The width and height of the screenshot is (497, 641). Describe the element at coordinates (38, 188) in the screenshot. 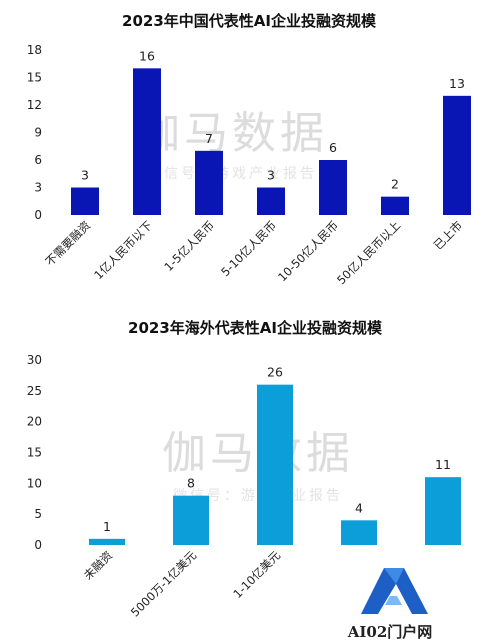

I see `china-ytick-label: 3` at that location.